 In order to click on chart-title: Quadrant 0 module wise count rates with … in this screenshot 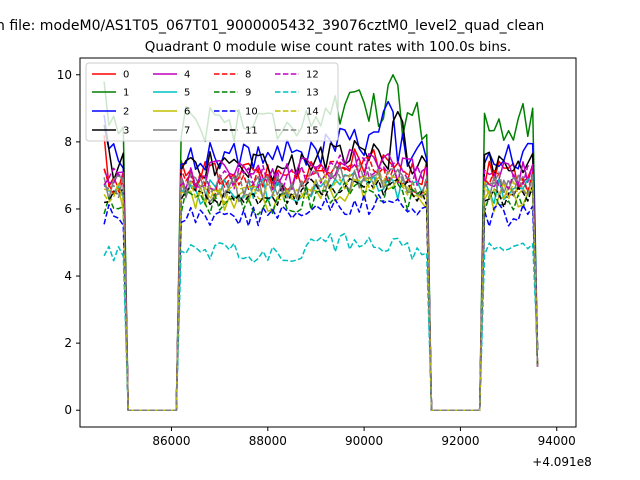, I will do `click(328, 47)`.